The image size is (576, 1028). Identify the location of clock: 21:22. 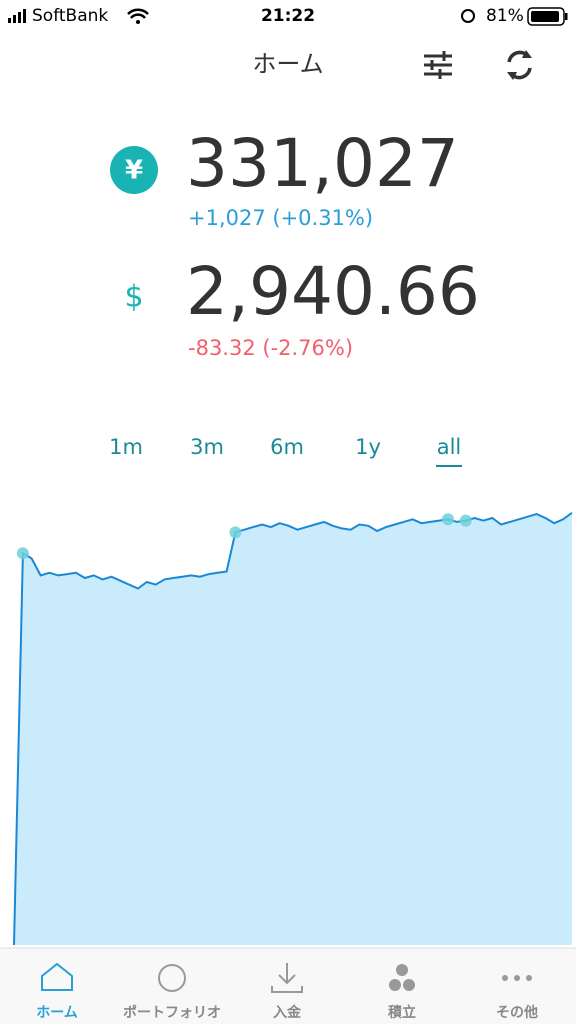
(288, 16).